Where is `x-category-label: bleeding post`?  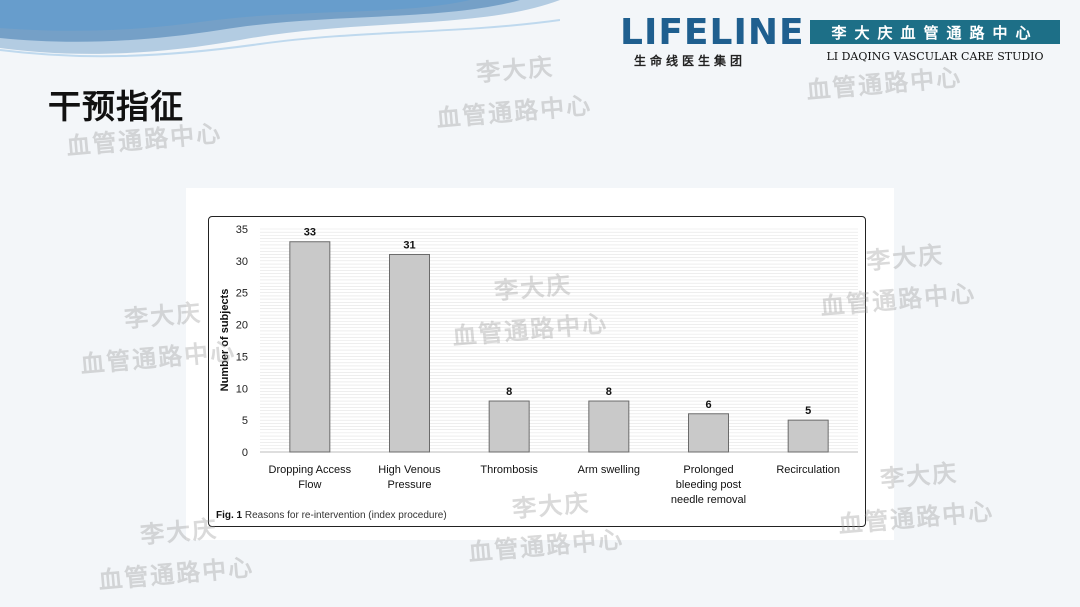
x-category-label: bleeding post is located at coordinates (708, 485).